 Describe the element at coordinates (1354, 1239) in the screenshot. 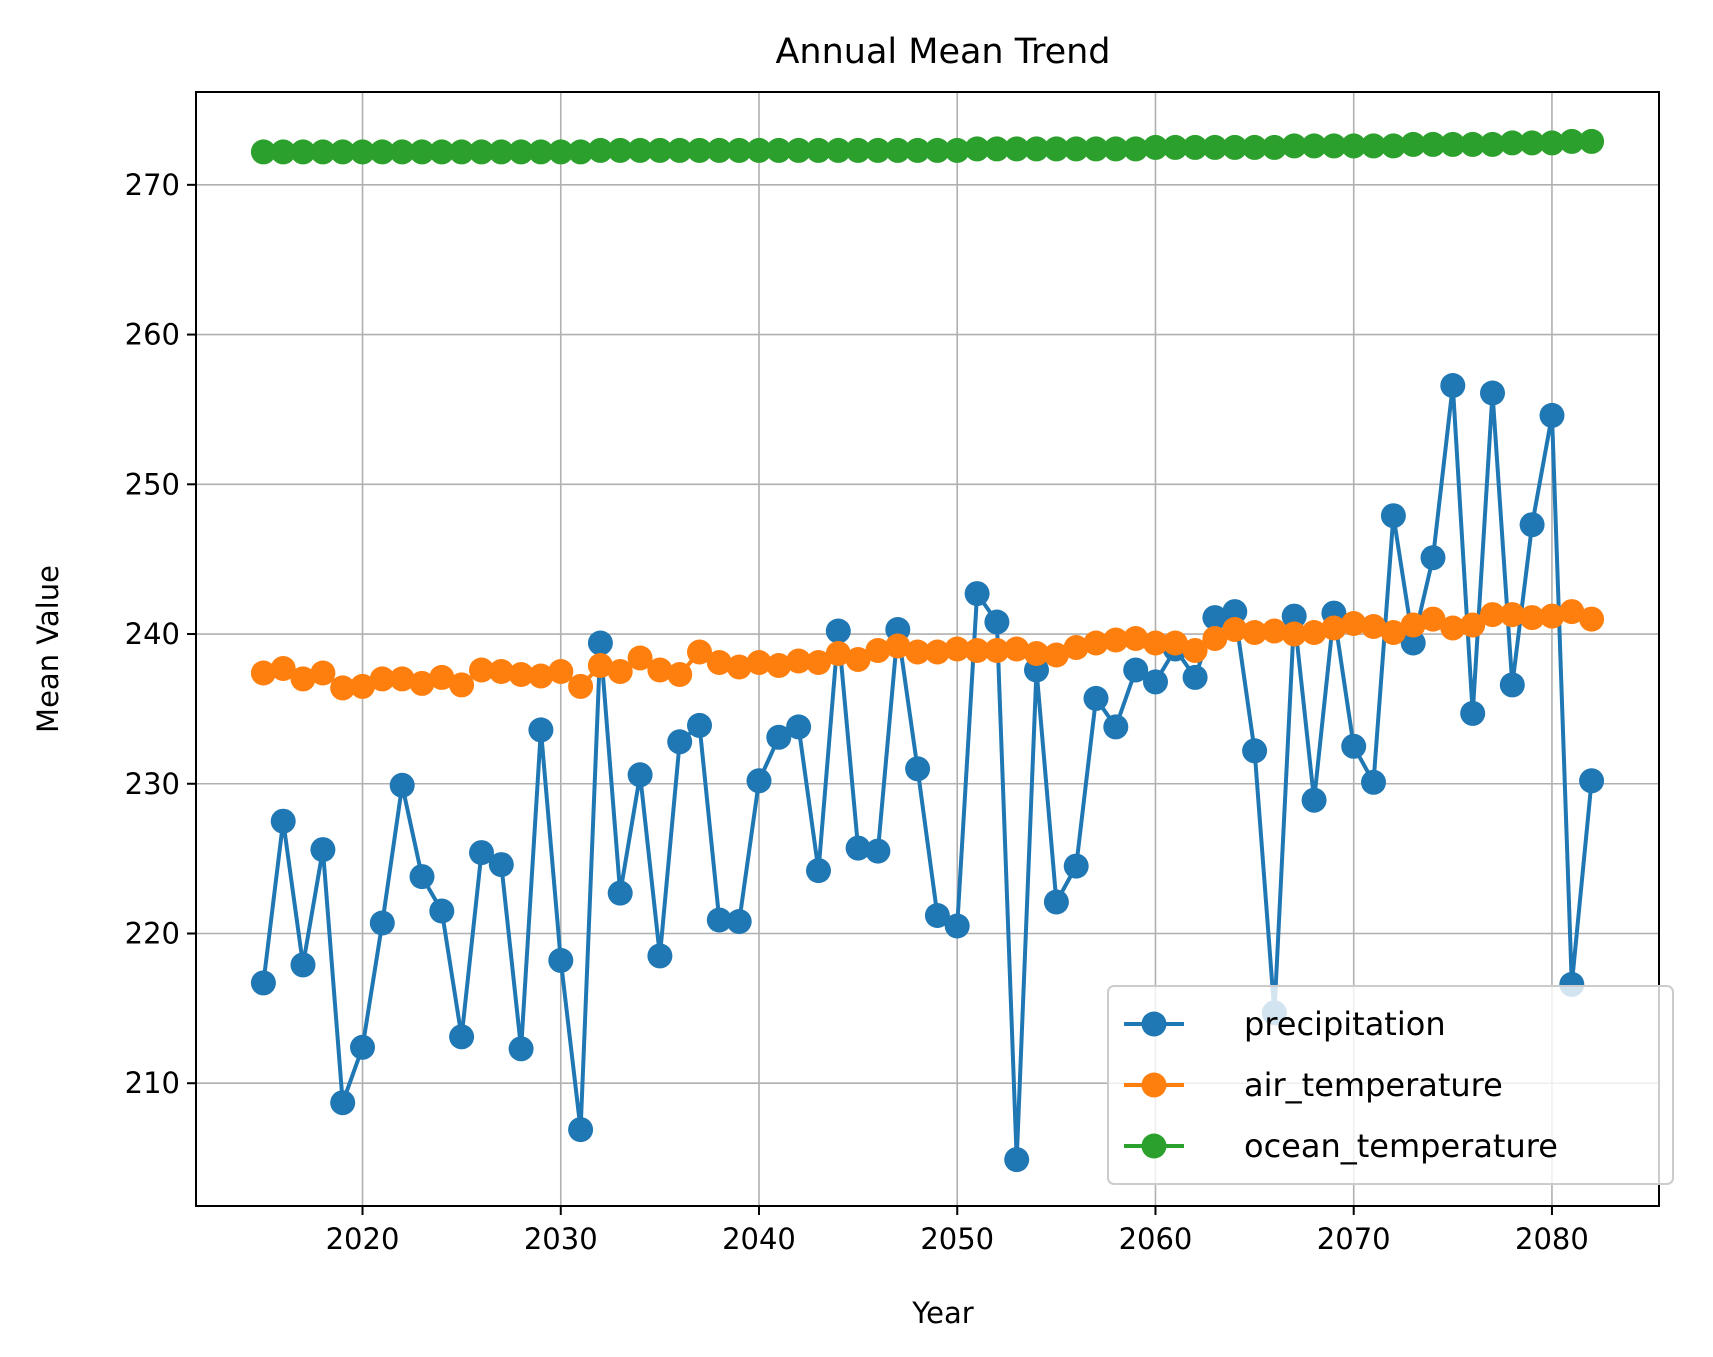

I see `x-tick-label: 2070` at that location.